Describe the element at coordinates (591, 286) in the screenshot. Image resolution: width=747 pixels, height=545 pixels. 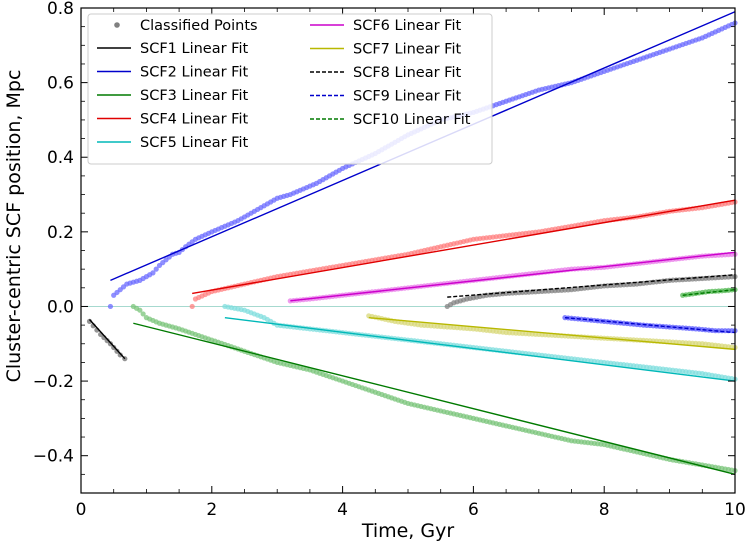
I see `fit-line-scf8` at that location.